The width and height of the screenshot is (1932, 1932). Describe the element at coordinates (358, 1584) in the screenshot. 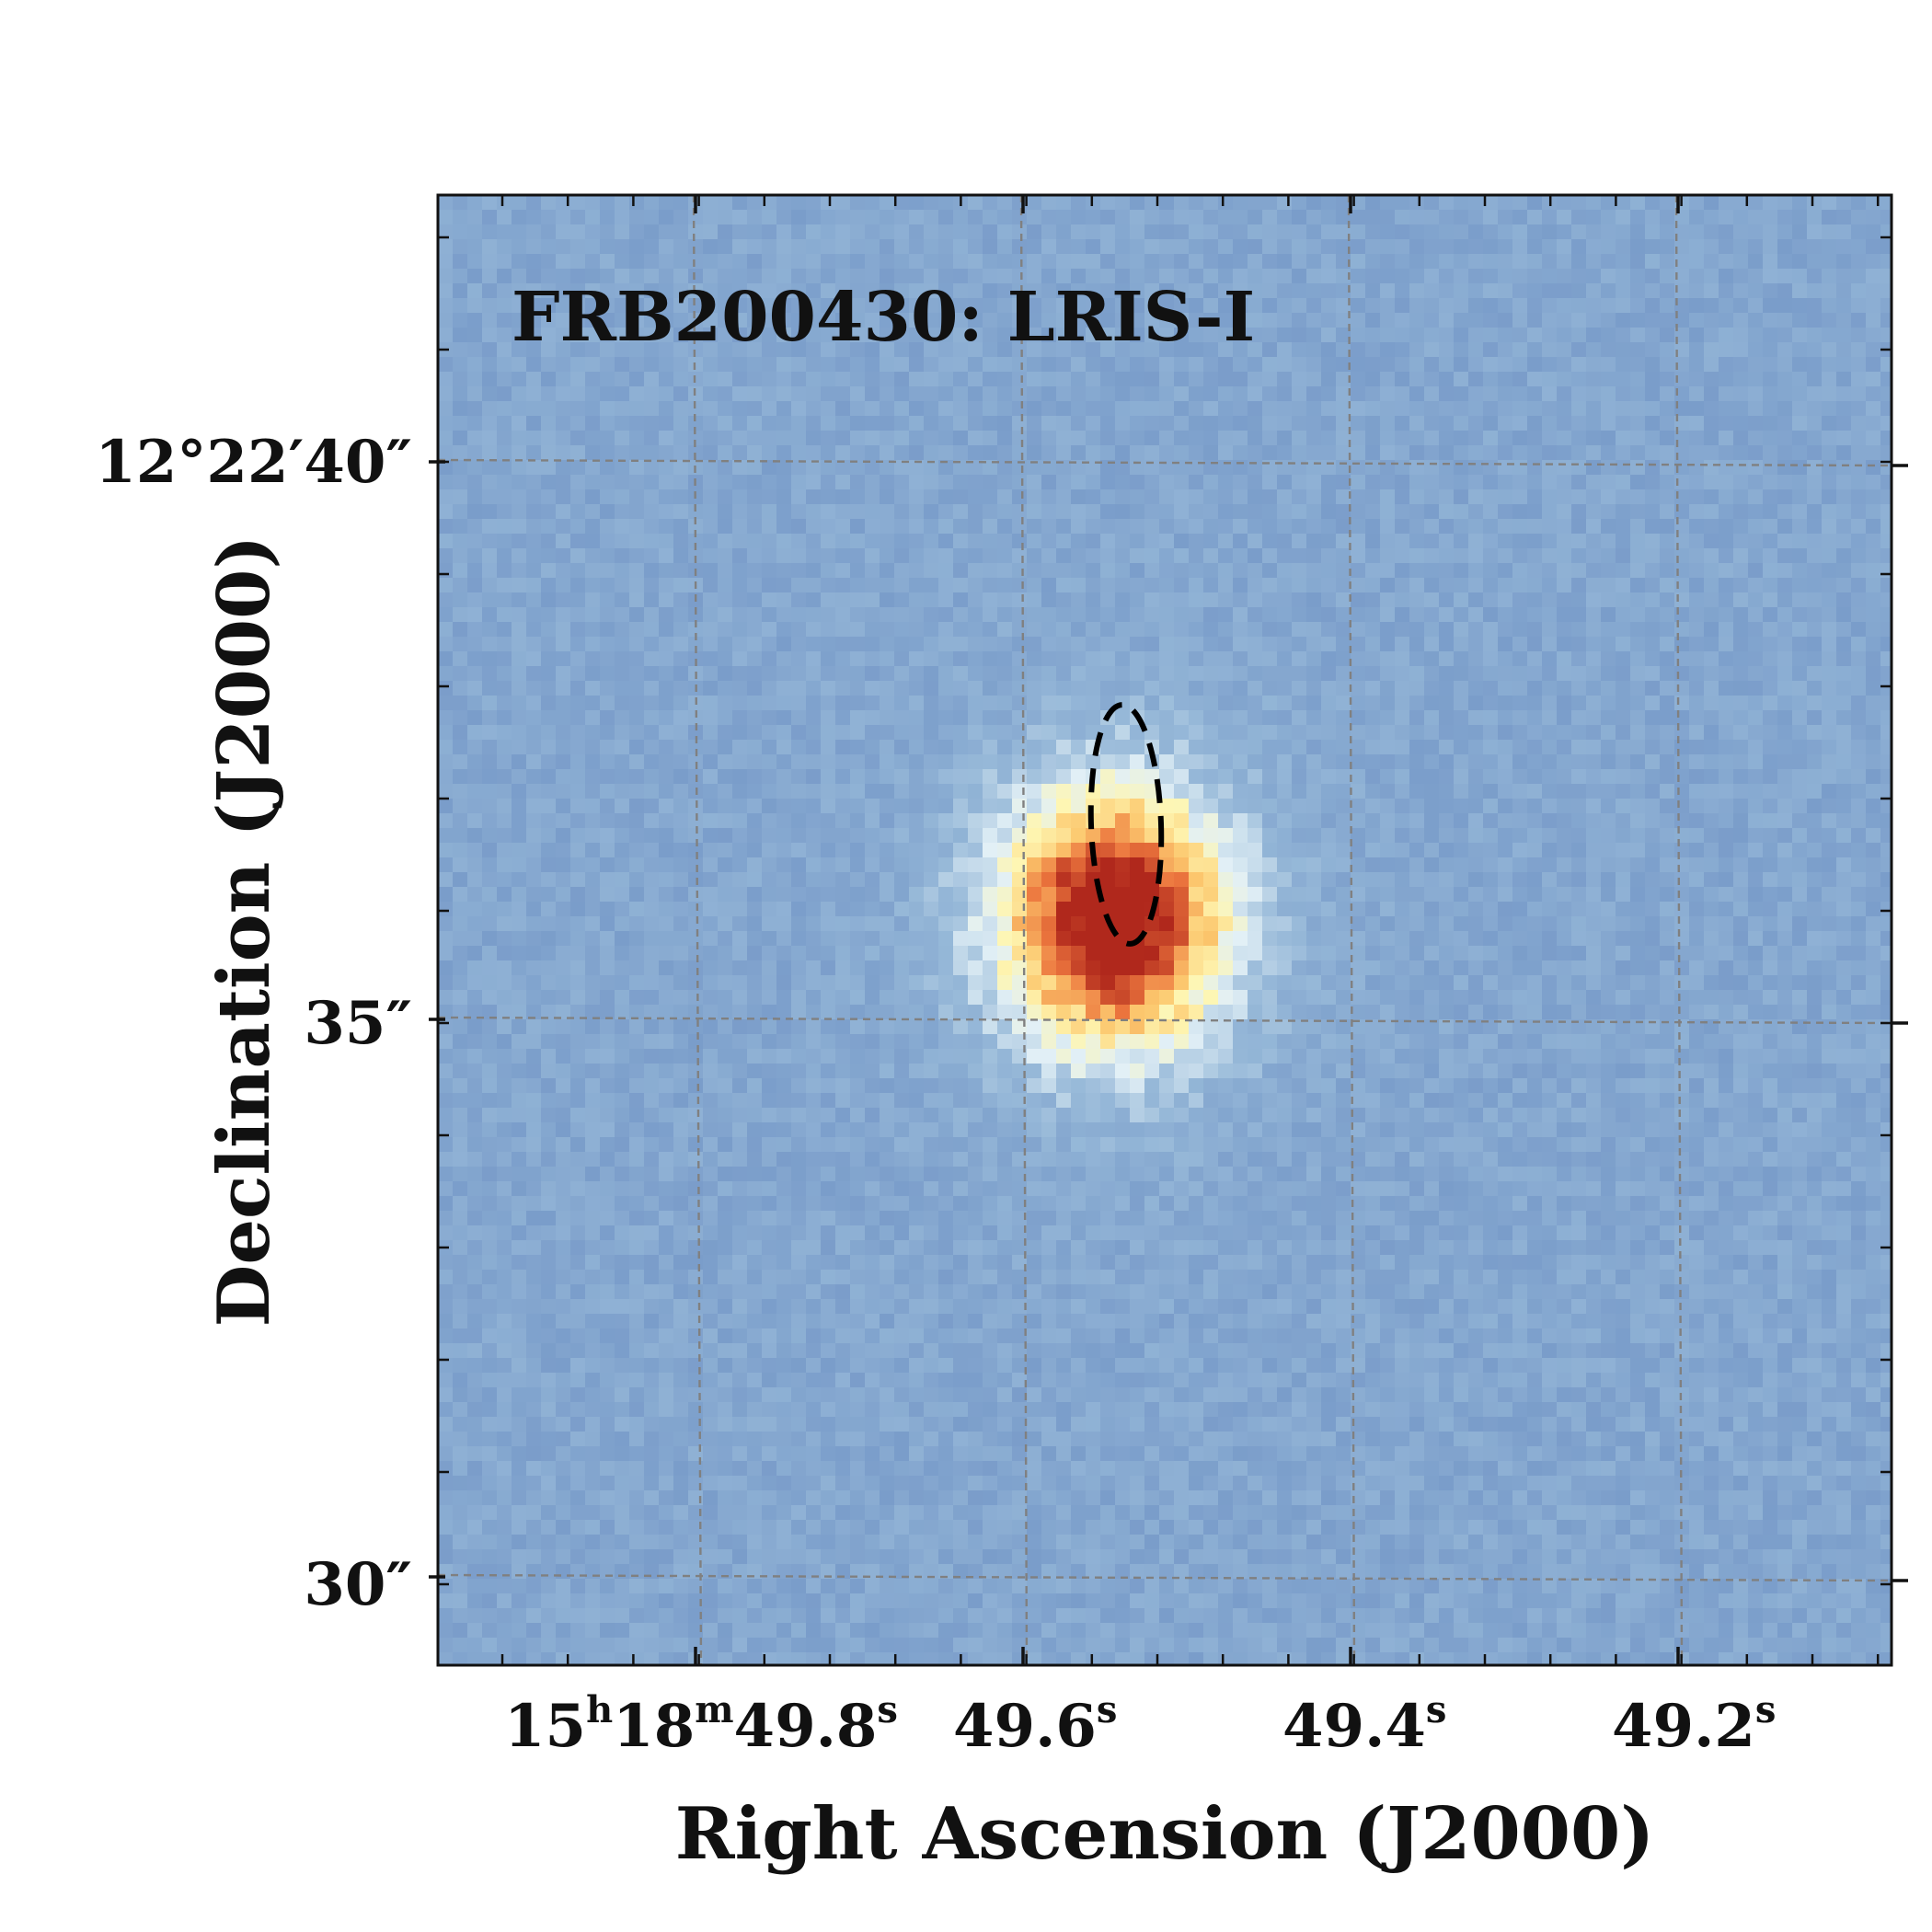

I see `y-tick-label-2: 30″` at that location.